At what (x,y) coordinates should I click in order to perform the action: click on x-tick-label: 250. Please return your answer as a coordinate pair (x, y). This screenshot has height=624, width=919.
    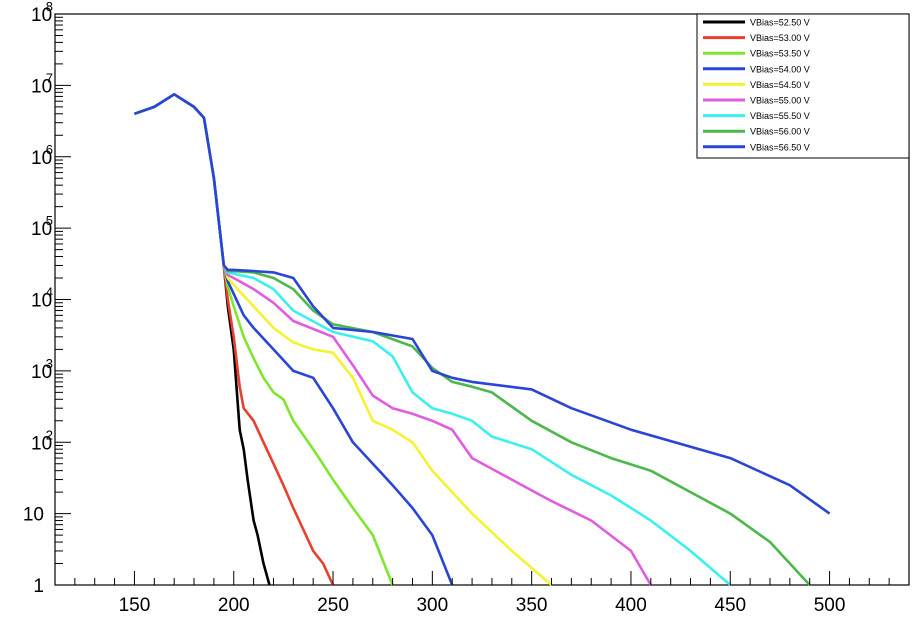
    Looking at the image, I should click on (333, 605).